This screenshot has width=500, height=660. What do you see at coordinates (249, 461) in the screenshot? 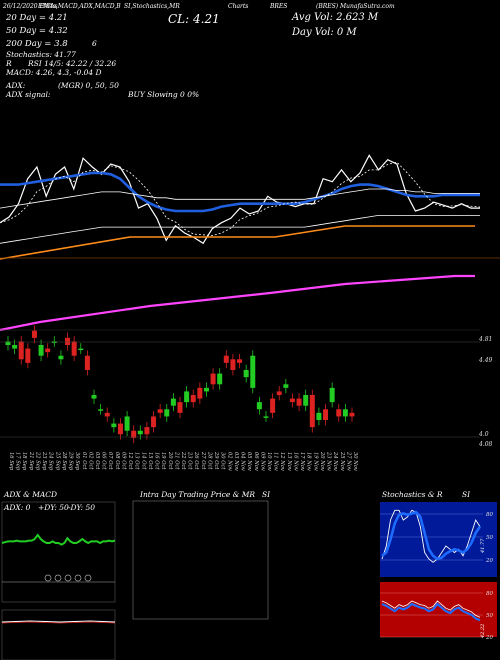
I see `date-tick-label: 05 Nov` at bounding box center [249, 461].